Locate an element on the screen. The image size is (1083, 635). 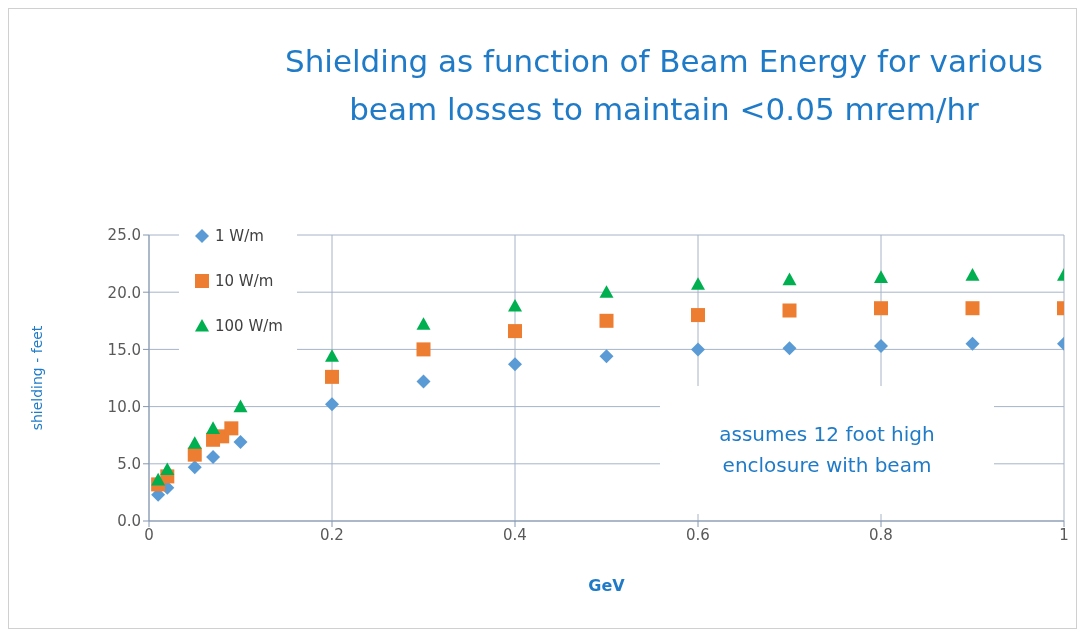
chart-title: Shielding as function of Beam Energy for various beam losses to maintain <0.05 mrem/hr is located at coordinates (663, 85).